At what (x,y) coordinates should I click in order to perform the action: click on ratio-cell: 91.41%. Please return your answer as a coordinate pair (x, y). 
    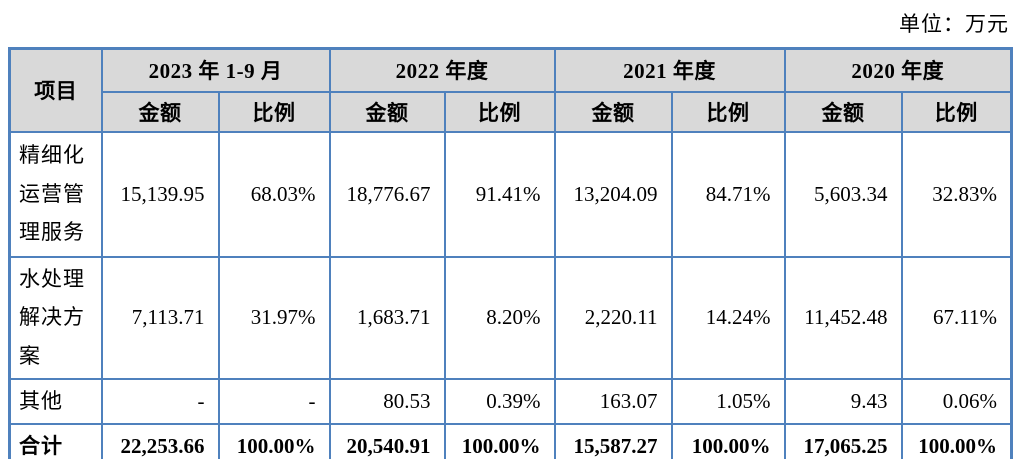
    Looking at the image, I should click on (499, 194).